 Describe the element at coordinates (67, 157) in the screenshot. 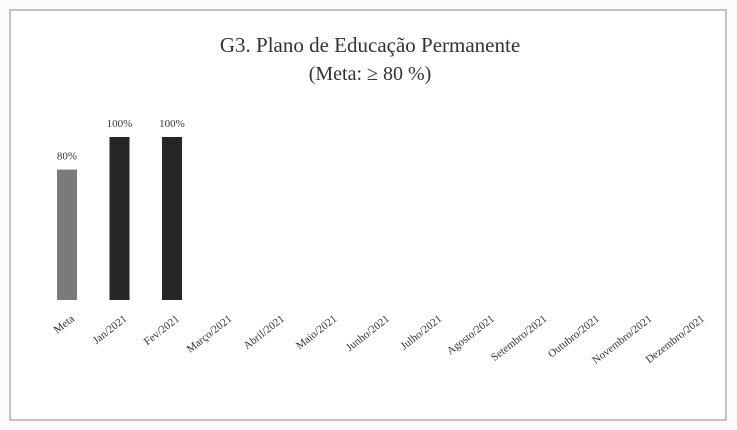

I see `data-label: 80%` at that location.